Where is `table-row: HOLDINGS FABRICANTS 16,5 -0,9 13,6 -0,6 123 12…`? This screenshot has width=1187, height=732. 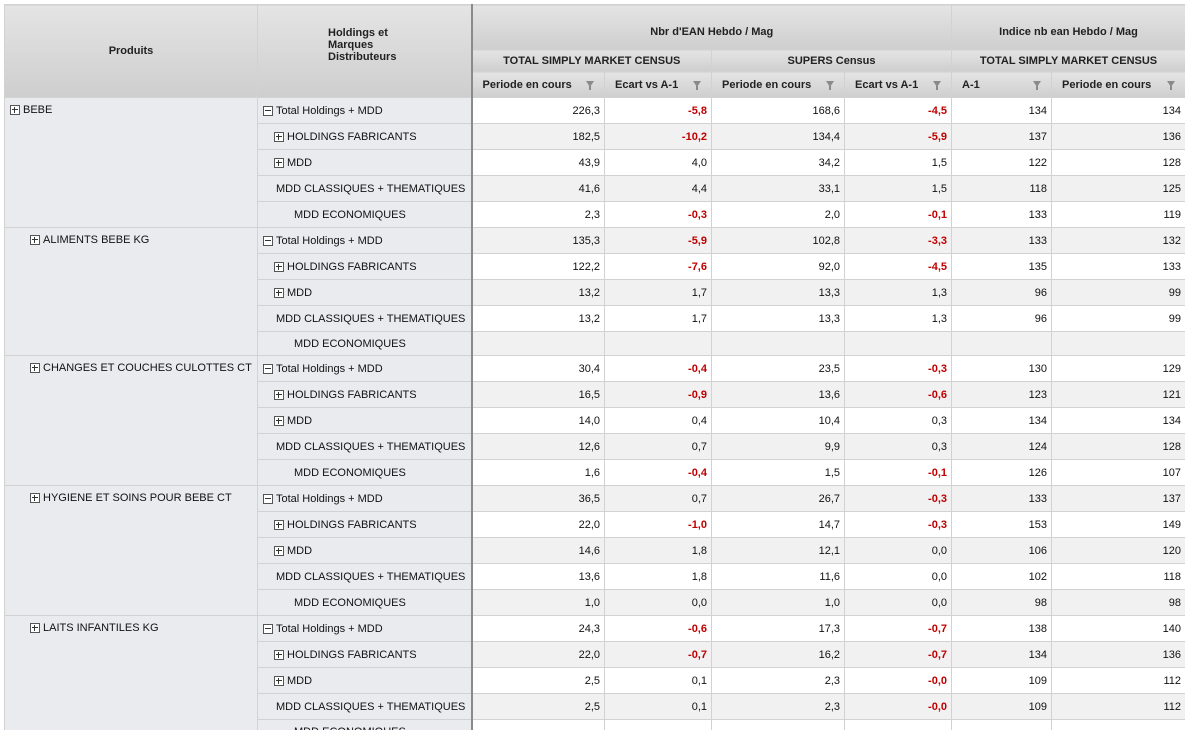 table-row: HOLDINGS FABRICANTS 16,5 -0,9 13,6 -0,6 123 12… is located at coordinates (595, 394).